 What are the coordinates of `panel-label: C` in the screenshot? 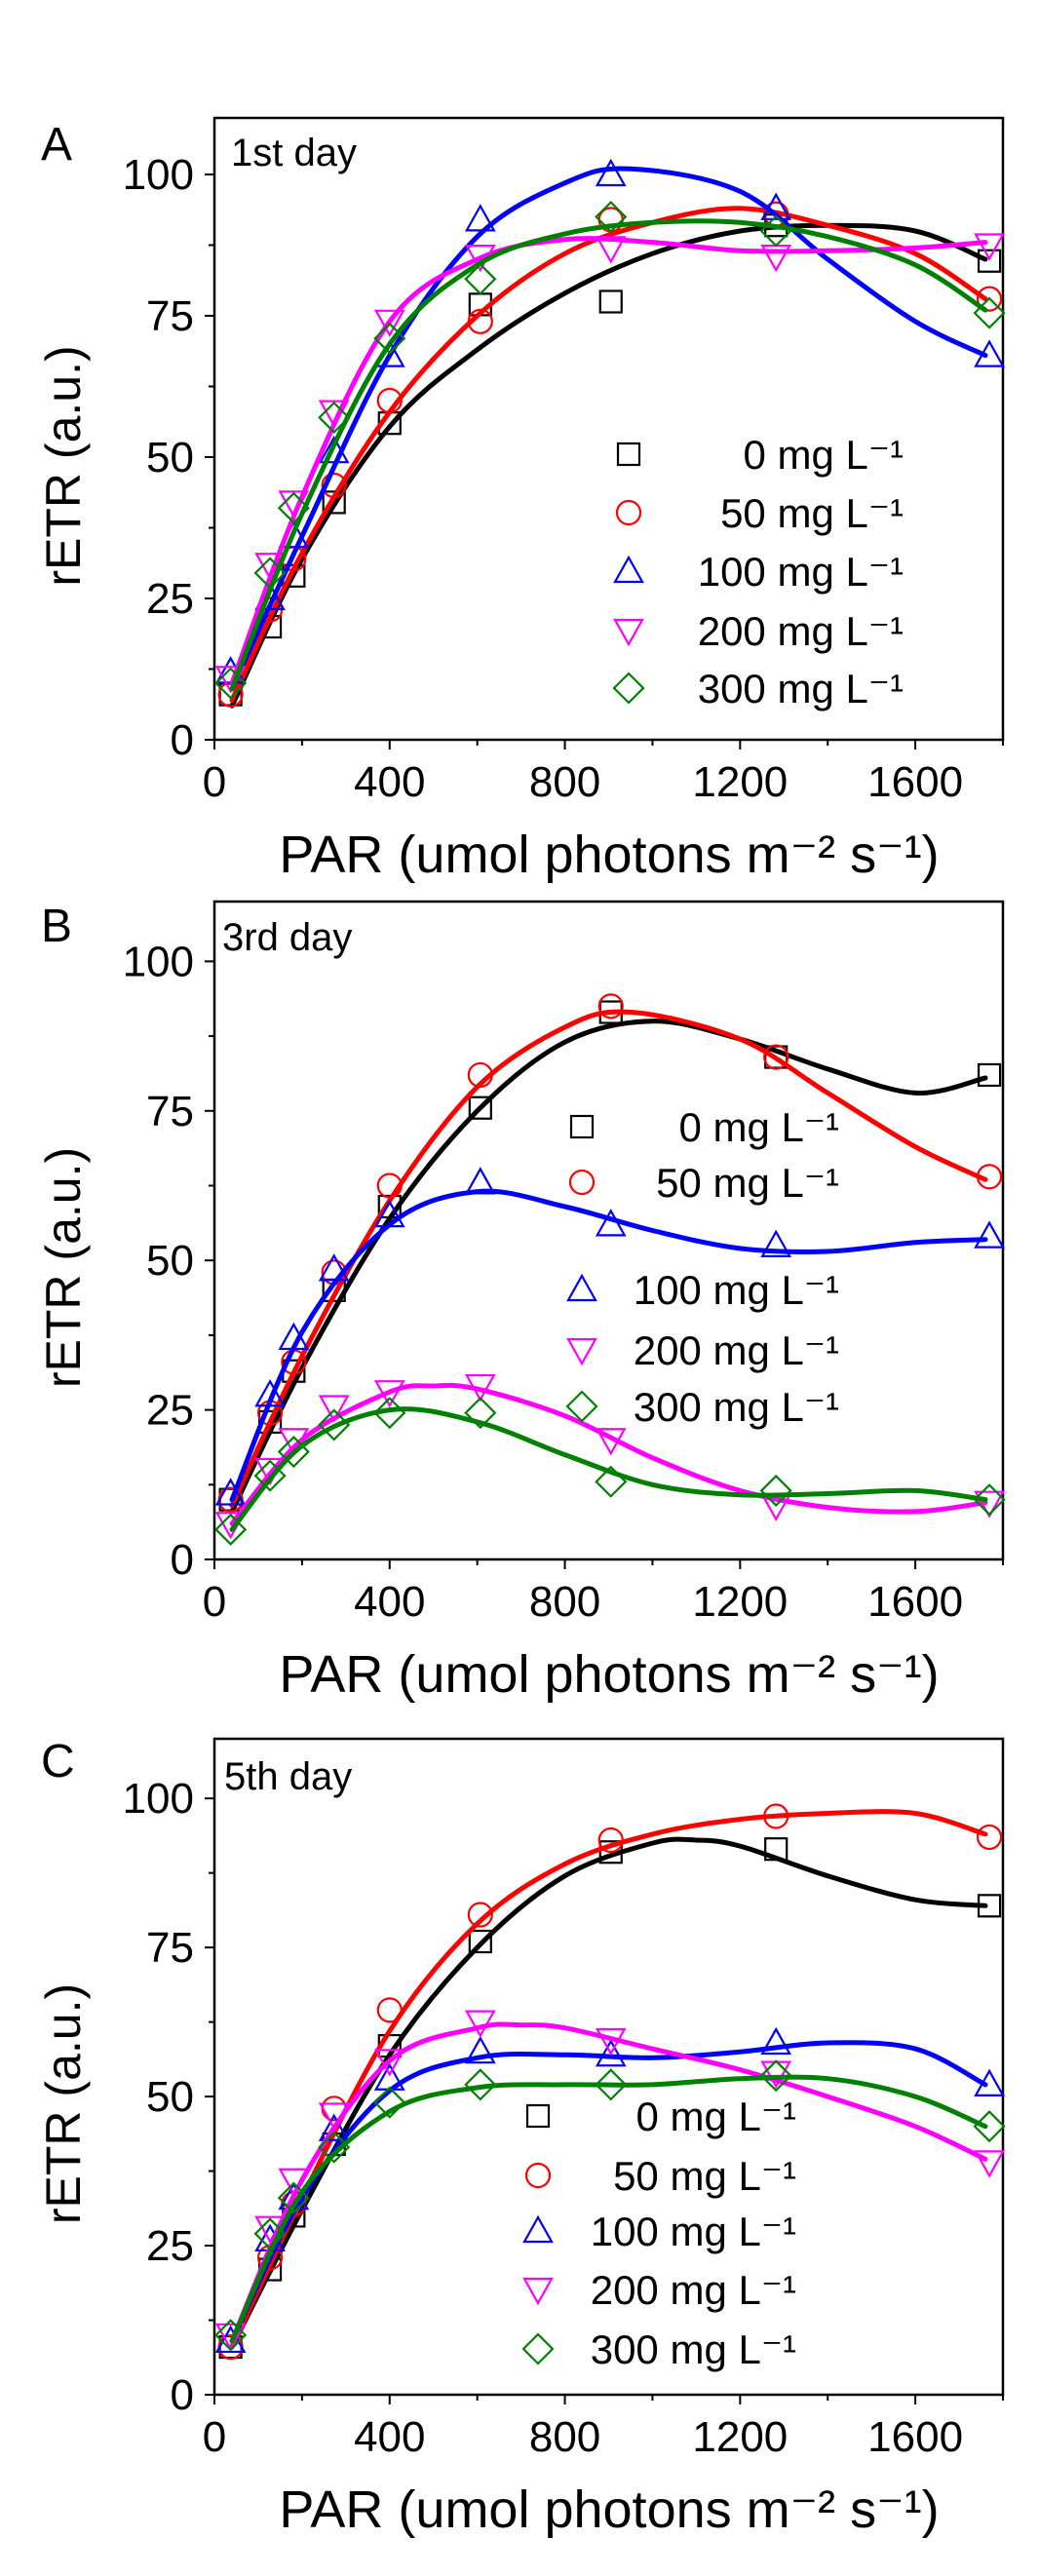 It's located at (58, 1762).